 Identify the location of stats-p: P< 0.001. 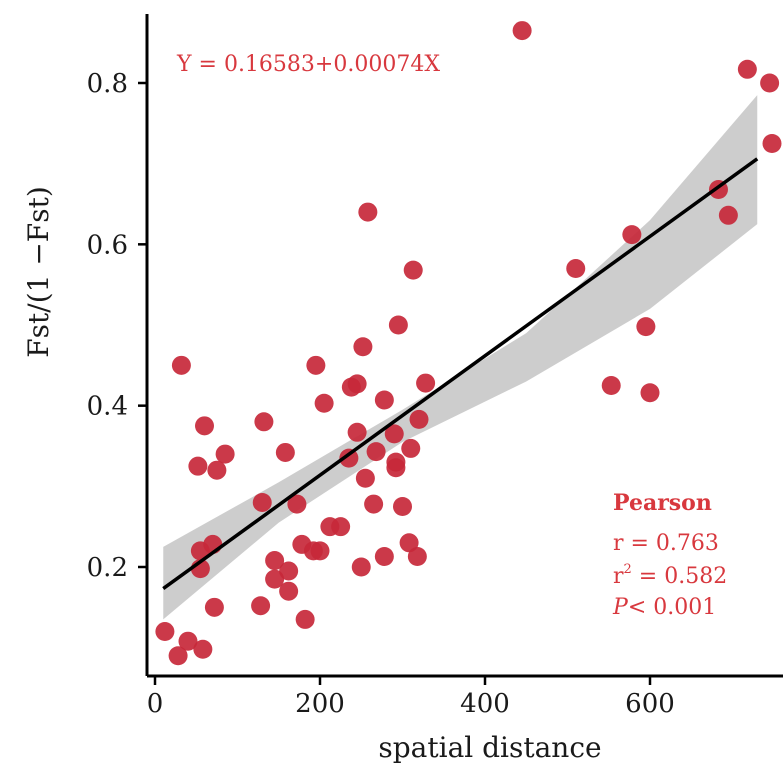
(664, 607).